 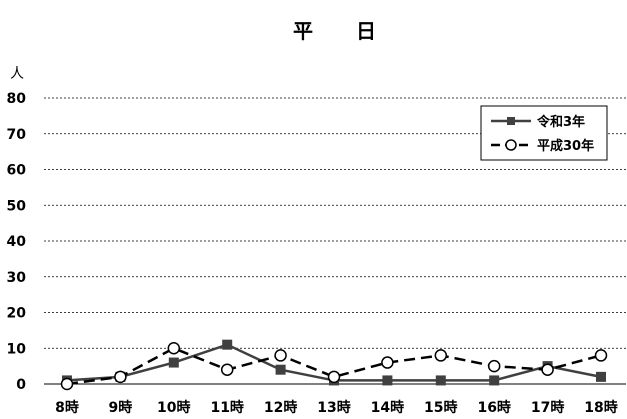 I want to click on legend: 令和3年 平成30年, so click(x=544, y=133).